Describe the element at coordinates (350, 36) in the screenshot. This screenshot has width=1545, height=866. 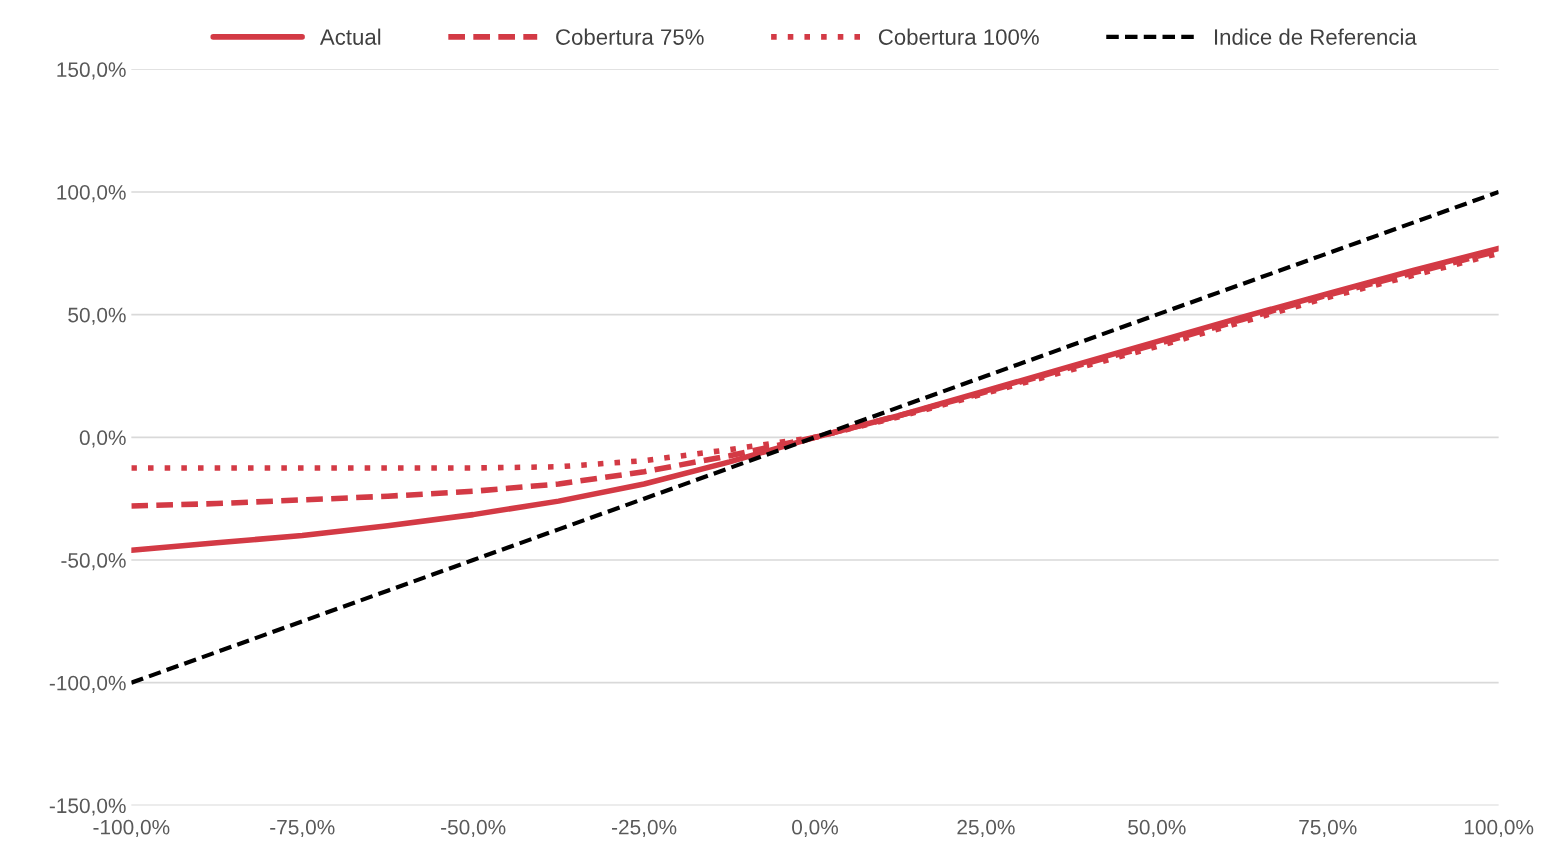
I see `legend-label: Actual` at that location.